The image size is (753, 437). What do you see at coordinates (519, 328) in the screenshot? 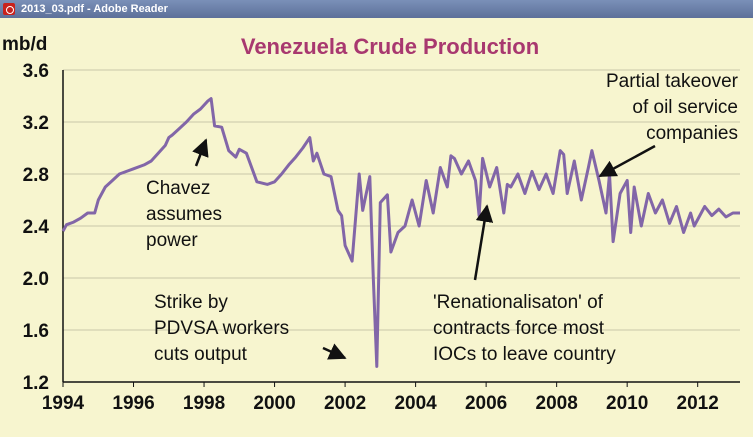
I see `annotation-text-line: contracts force most` at bounding box center [519, 328].